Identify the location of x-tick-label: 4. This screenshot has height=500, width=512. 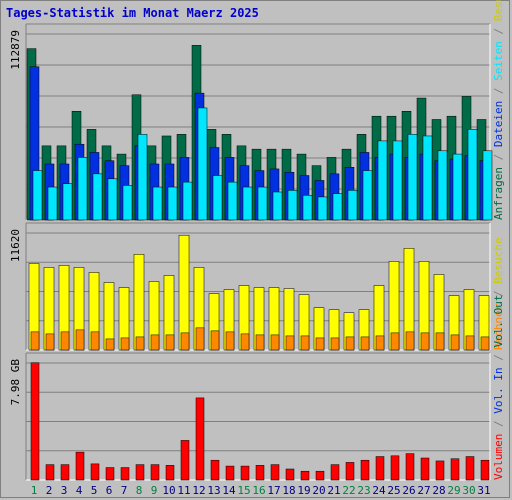
(79, 490).